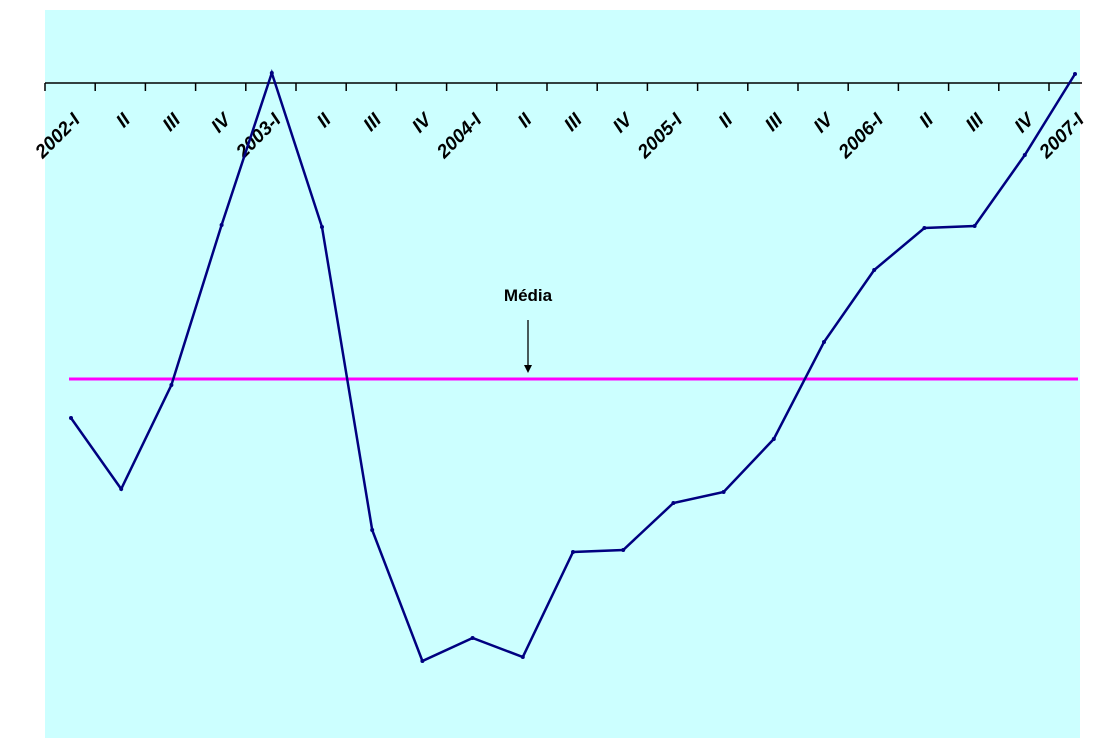 The image size is (1093, 740). I want to click on x-axis-ticks, so click(547, 87).